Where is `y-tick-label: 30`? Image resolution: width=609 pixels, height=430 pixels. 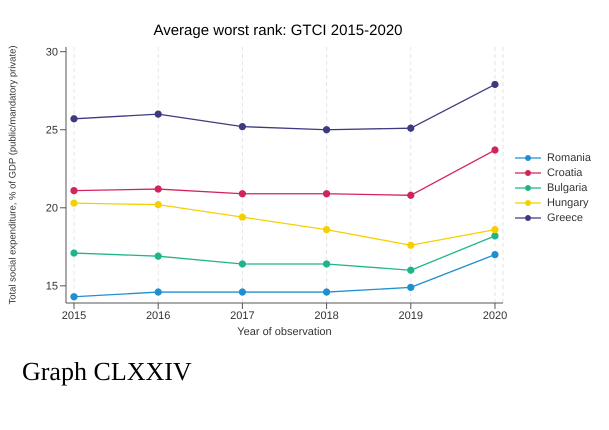 y-tick-label: 30 is located at coordinates (52, 52).